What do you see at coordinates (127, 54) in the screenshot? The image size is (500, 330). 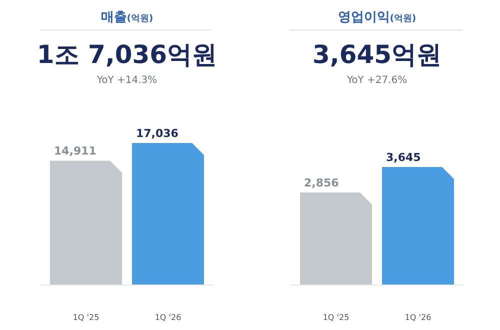 I see `chart-subtitle: 1조 7,036억원` at bounding box center [127, 54].